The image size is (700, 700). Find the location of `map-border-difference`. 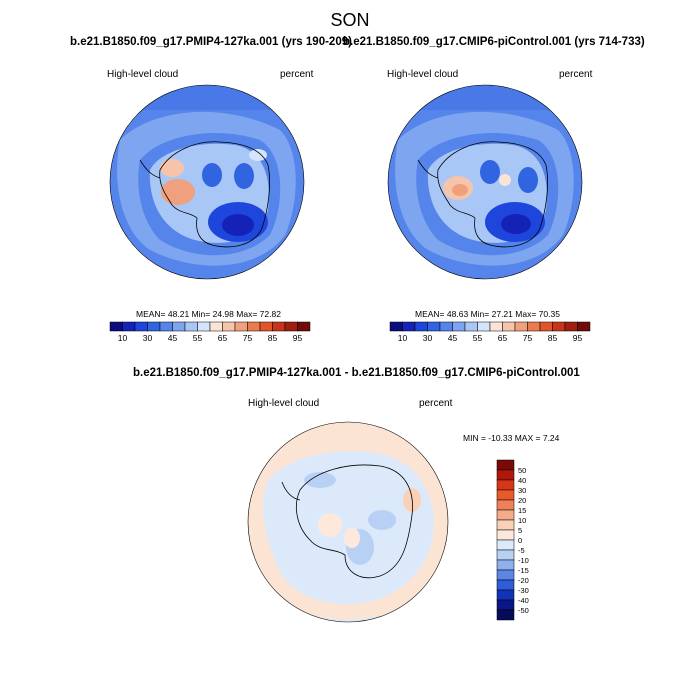

map-border-difference is located at coordinates (348, 522).